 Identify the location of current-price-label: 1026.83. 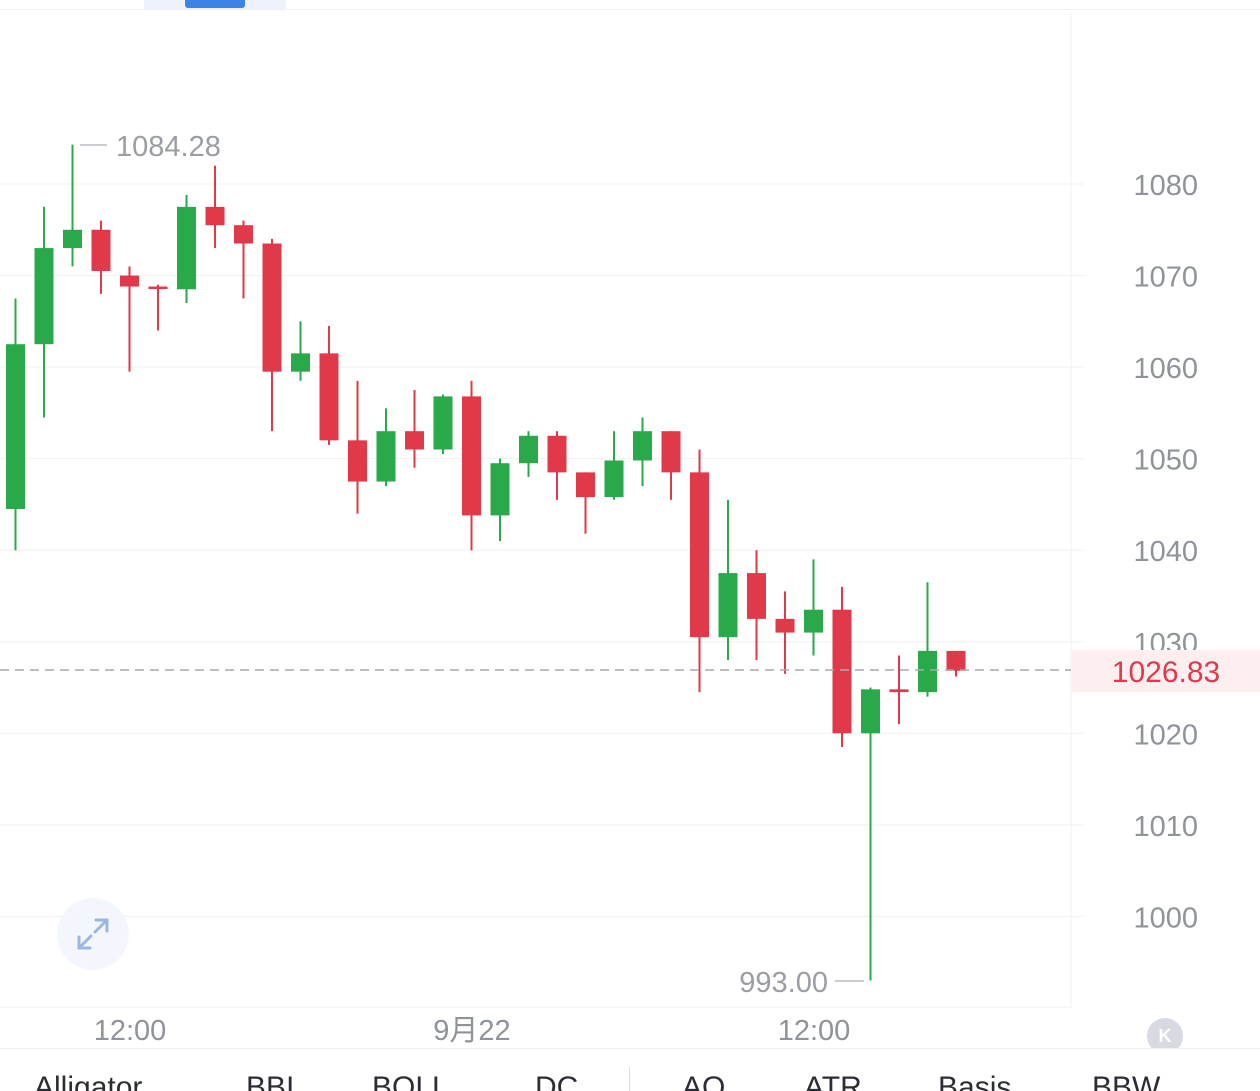
(1166, 672).